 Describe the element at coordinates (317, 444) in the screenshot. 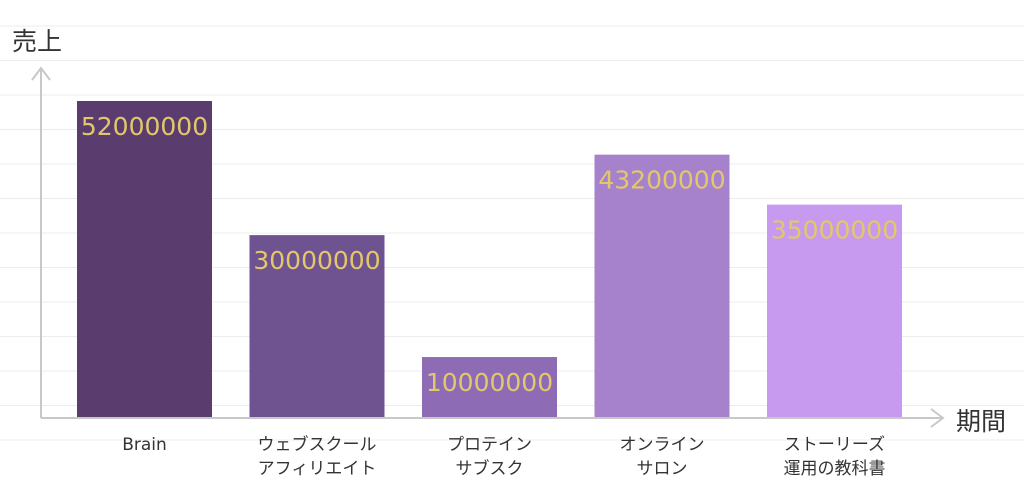

I see `category-label: ウェブスクール` at that location.